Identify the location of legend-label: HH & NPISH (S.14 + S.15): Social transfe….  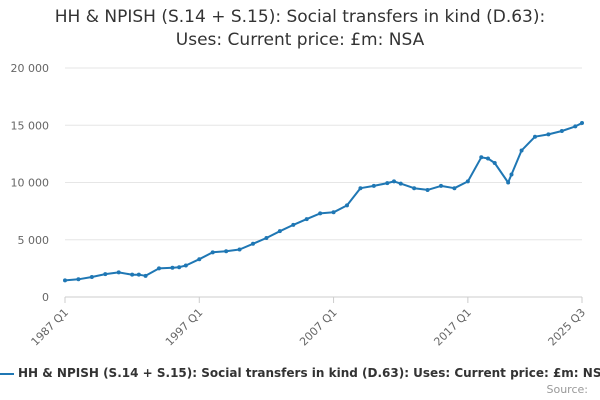
(309, 373).